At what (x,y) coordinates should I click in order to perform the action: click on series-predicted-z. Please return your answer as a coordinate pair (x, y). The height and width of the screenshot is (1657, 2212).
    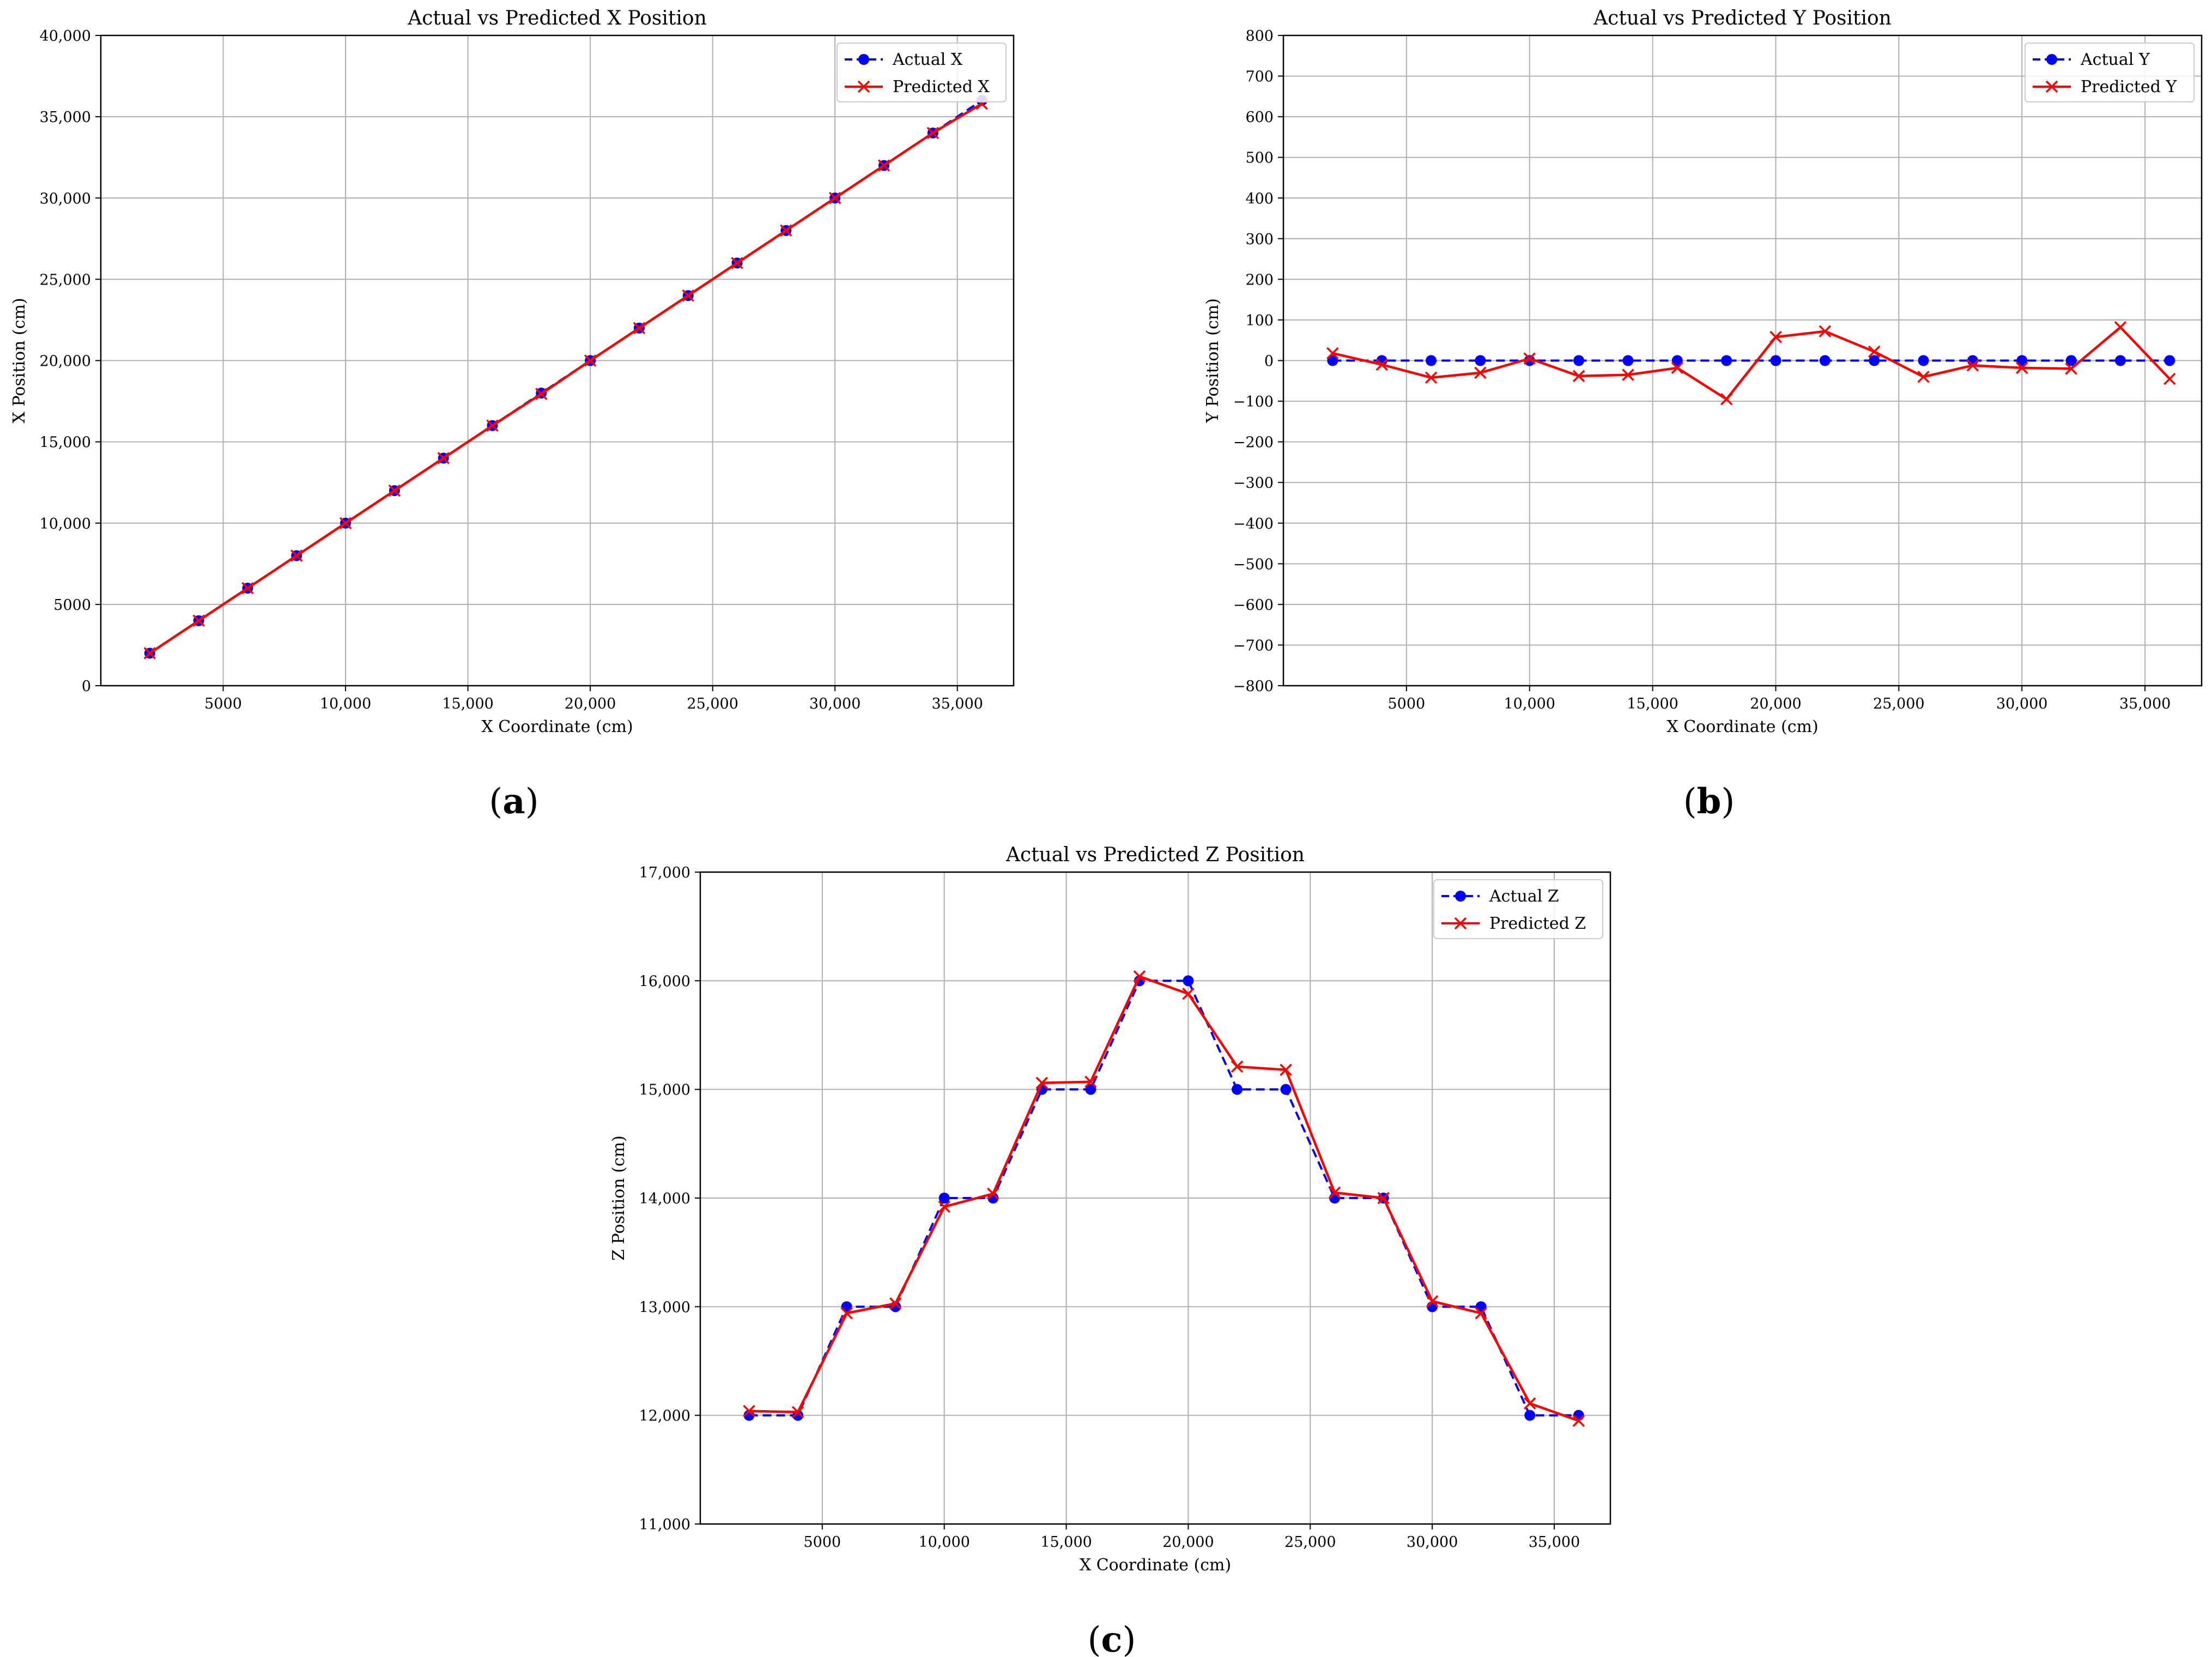
    Looking at the image, I should click on (1164, 1198).